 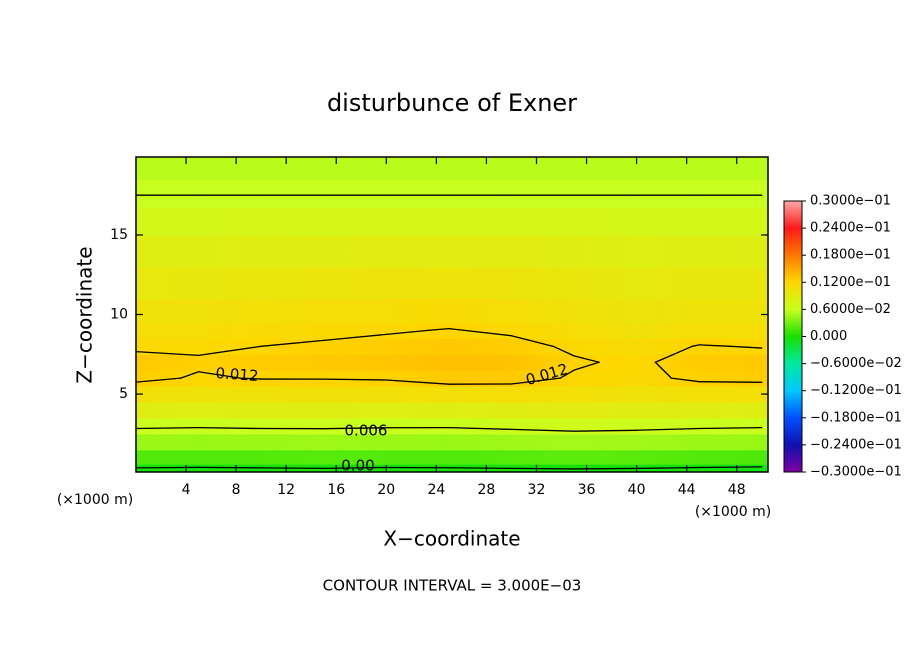 What do you see at coordinates (436, 490) in the screenshot?
I see `x-tick-label: 24` at bounding box center [436, 490].